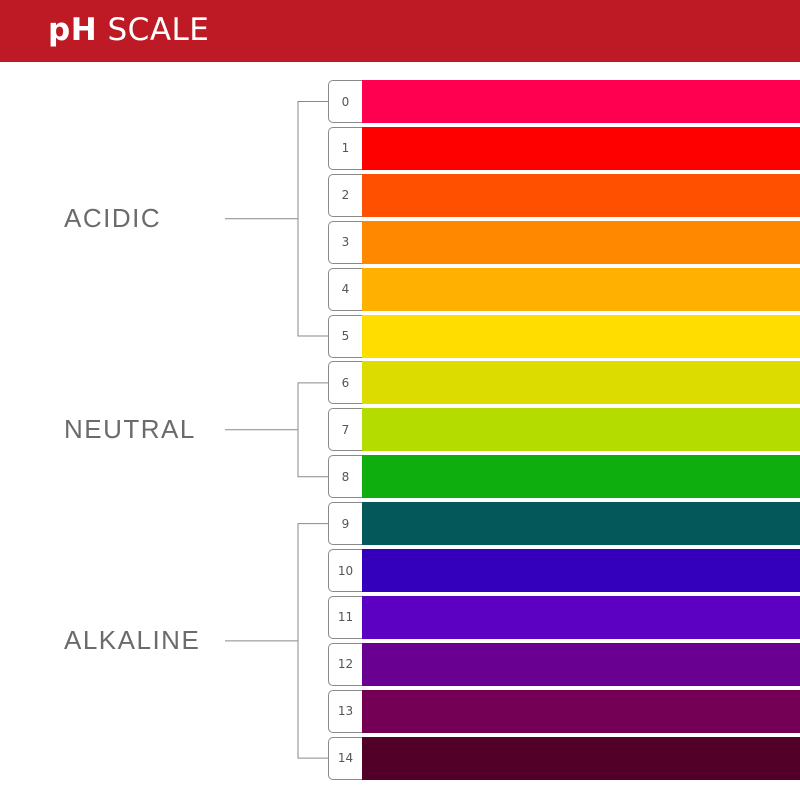 The image size is (800, 800). What do you see at coordinates (276, 641) in the screenshot?
I see `bracket-alkaline` at bounding box center [276, 641].